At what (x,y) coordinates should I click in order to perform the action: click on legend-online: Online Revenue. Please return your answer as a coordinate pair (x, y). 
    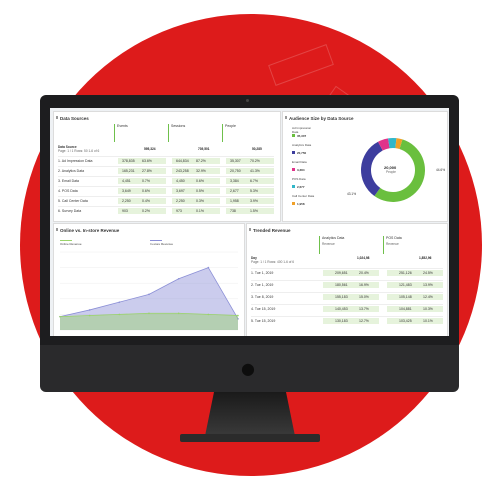
    Looking at the image, I should click on (71, 244).